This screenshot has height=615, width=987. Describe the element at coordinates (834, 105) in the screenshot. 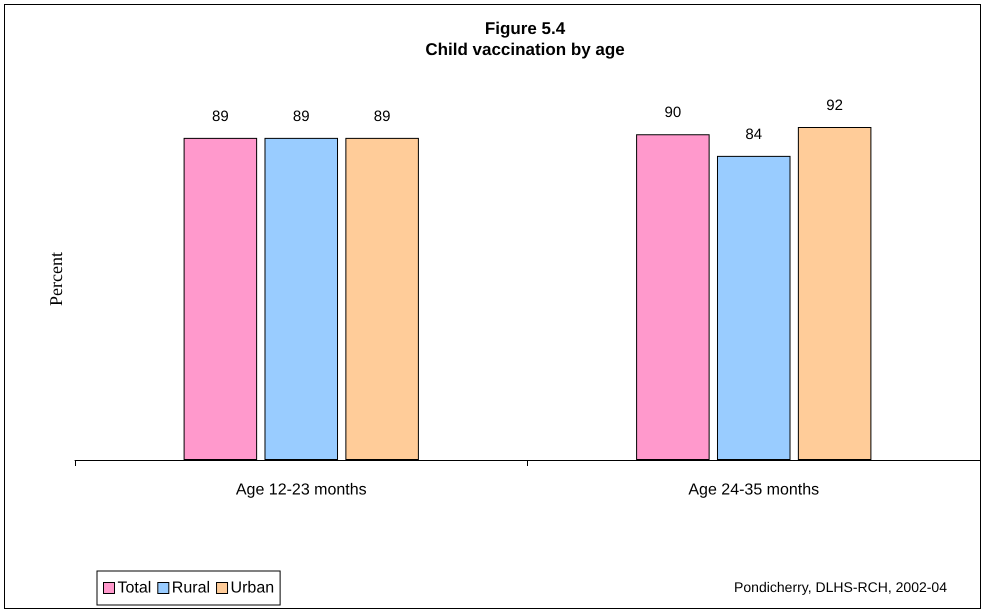

I see `data-label: 92` at that location.